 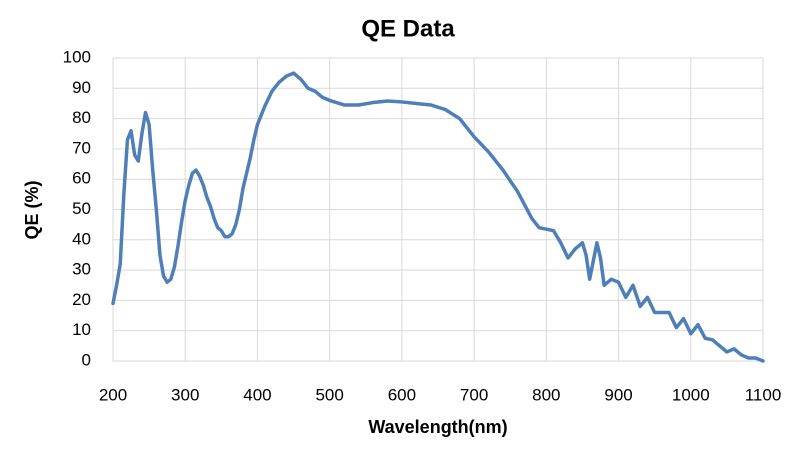 I want to click on x-tick-label: 1000, so click(x=691, y=394).